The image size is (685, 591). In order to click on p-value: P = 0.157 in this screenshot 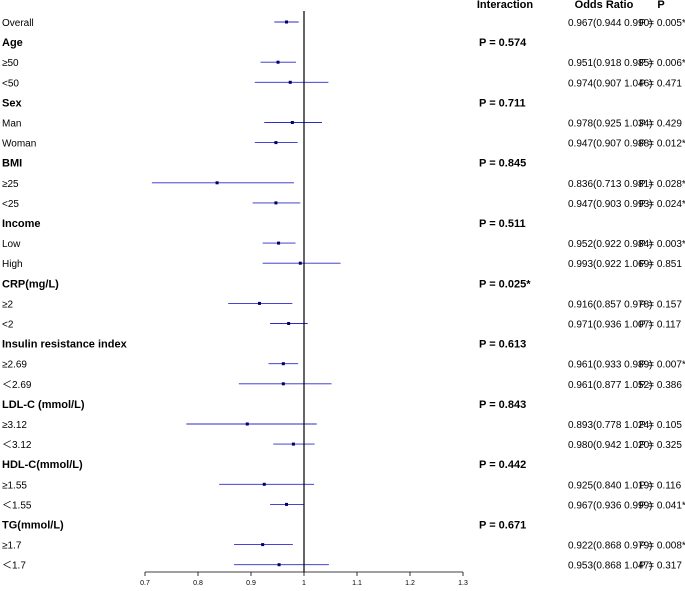, I will do `click(660, 304)`.